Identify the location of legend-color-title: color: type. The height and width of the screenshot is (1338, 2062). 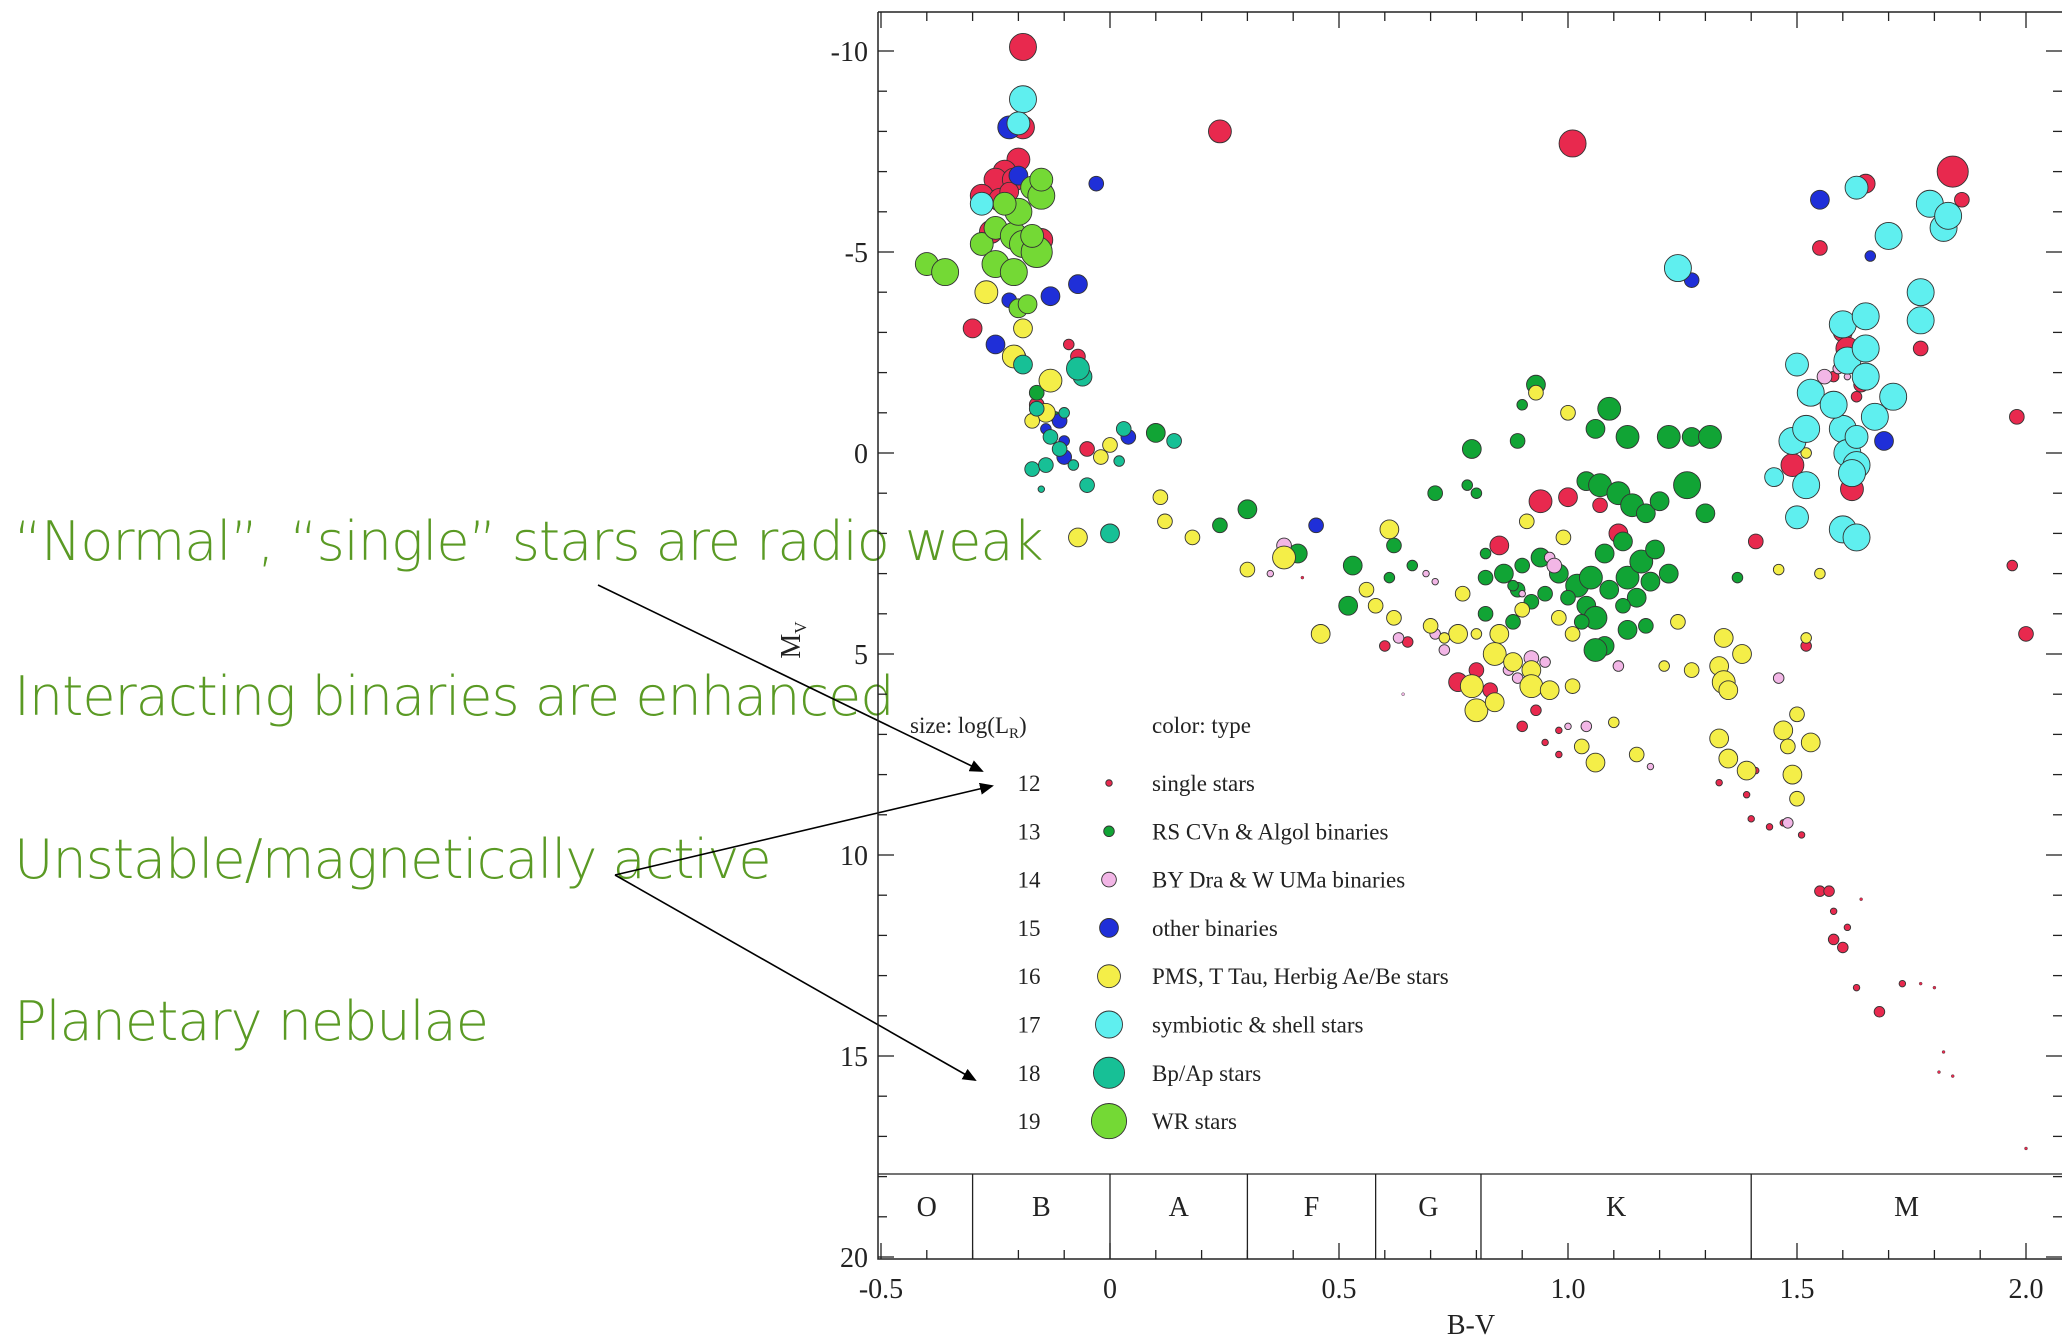
(1201, 725).